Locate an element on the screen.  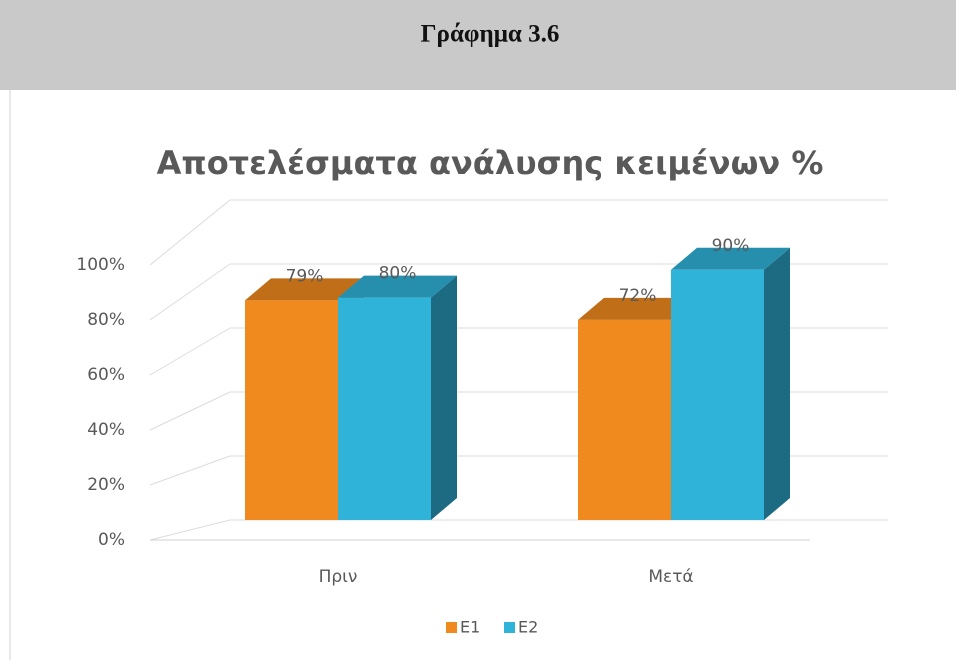
y-tick-label: 60% is located at coordinates (106, 375).